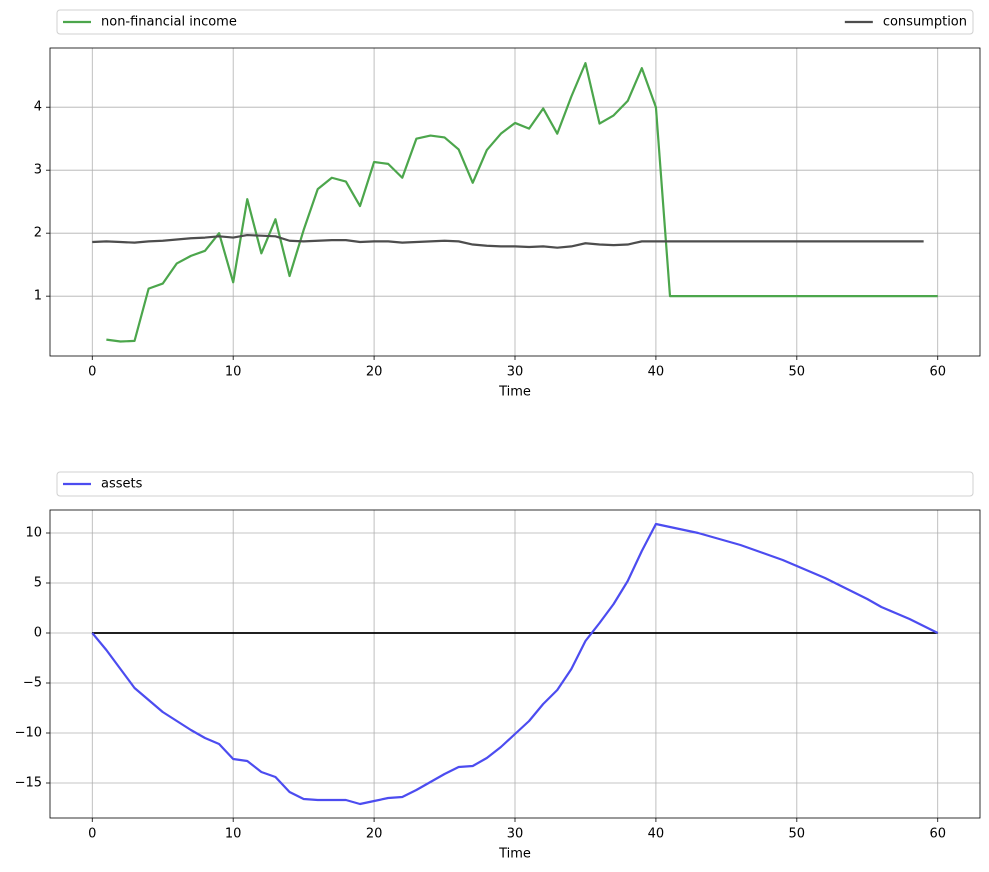 This screenshot has width=989, height=872. I want to click on legend-label: assets, so click(122, 484).